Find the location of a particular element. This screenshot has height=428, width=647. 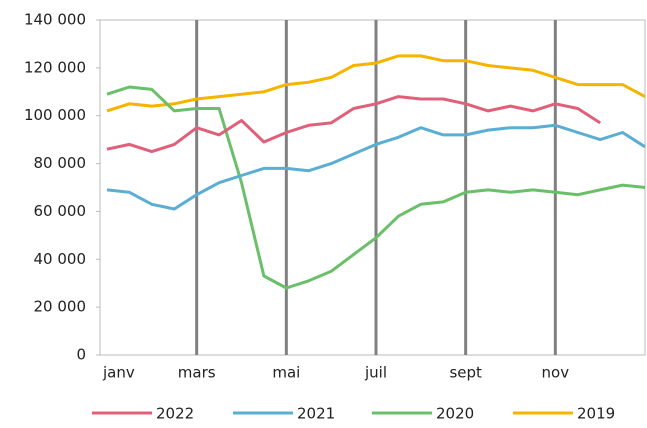

y-tick-label: 60 000 is located at coordinates (60, 211).